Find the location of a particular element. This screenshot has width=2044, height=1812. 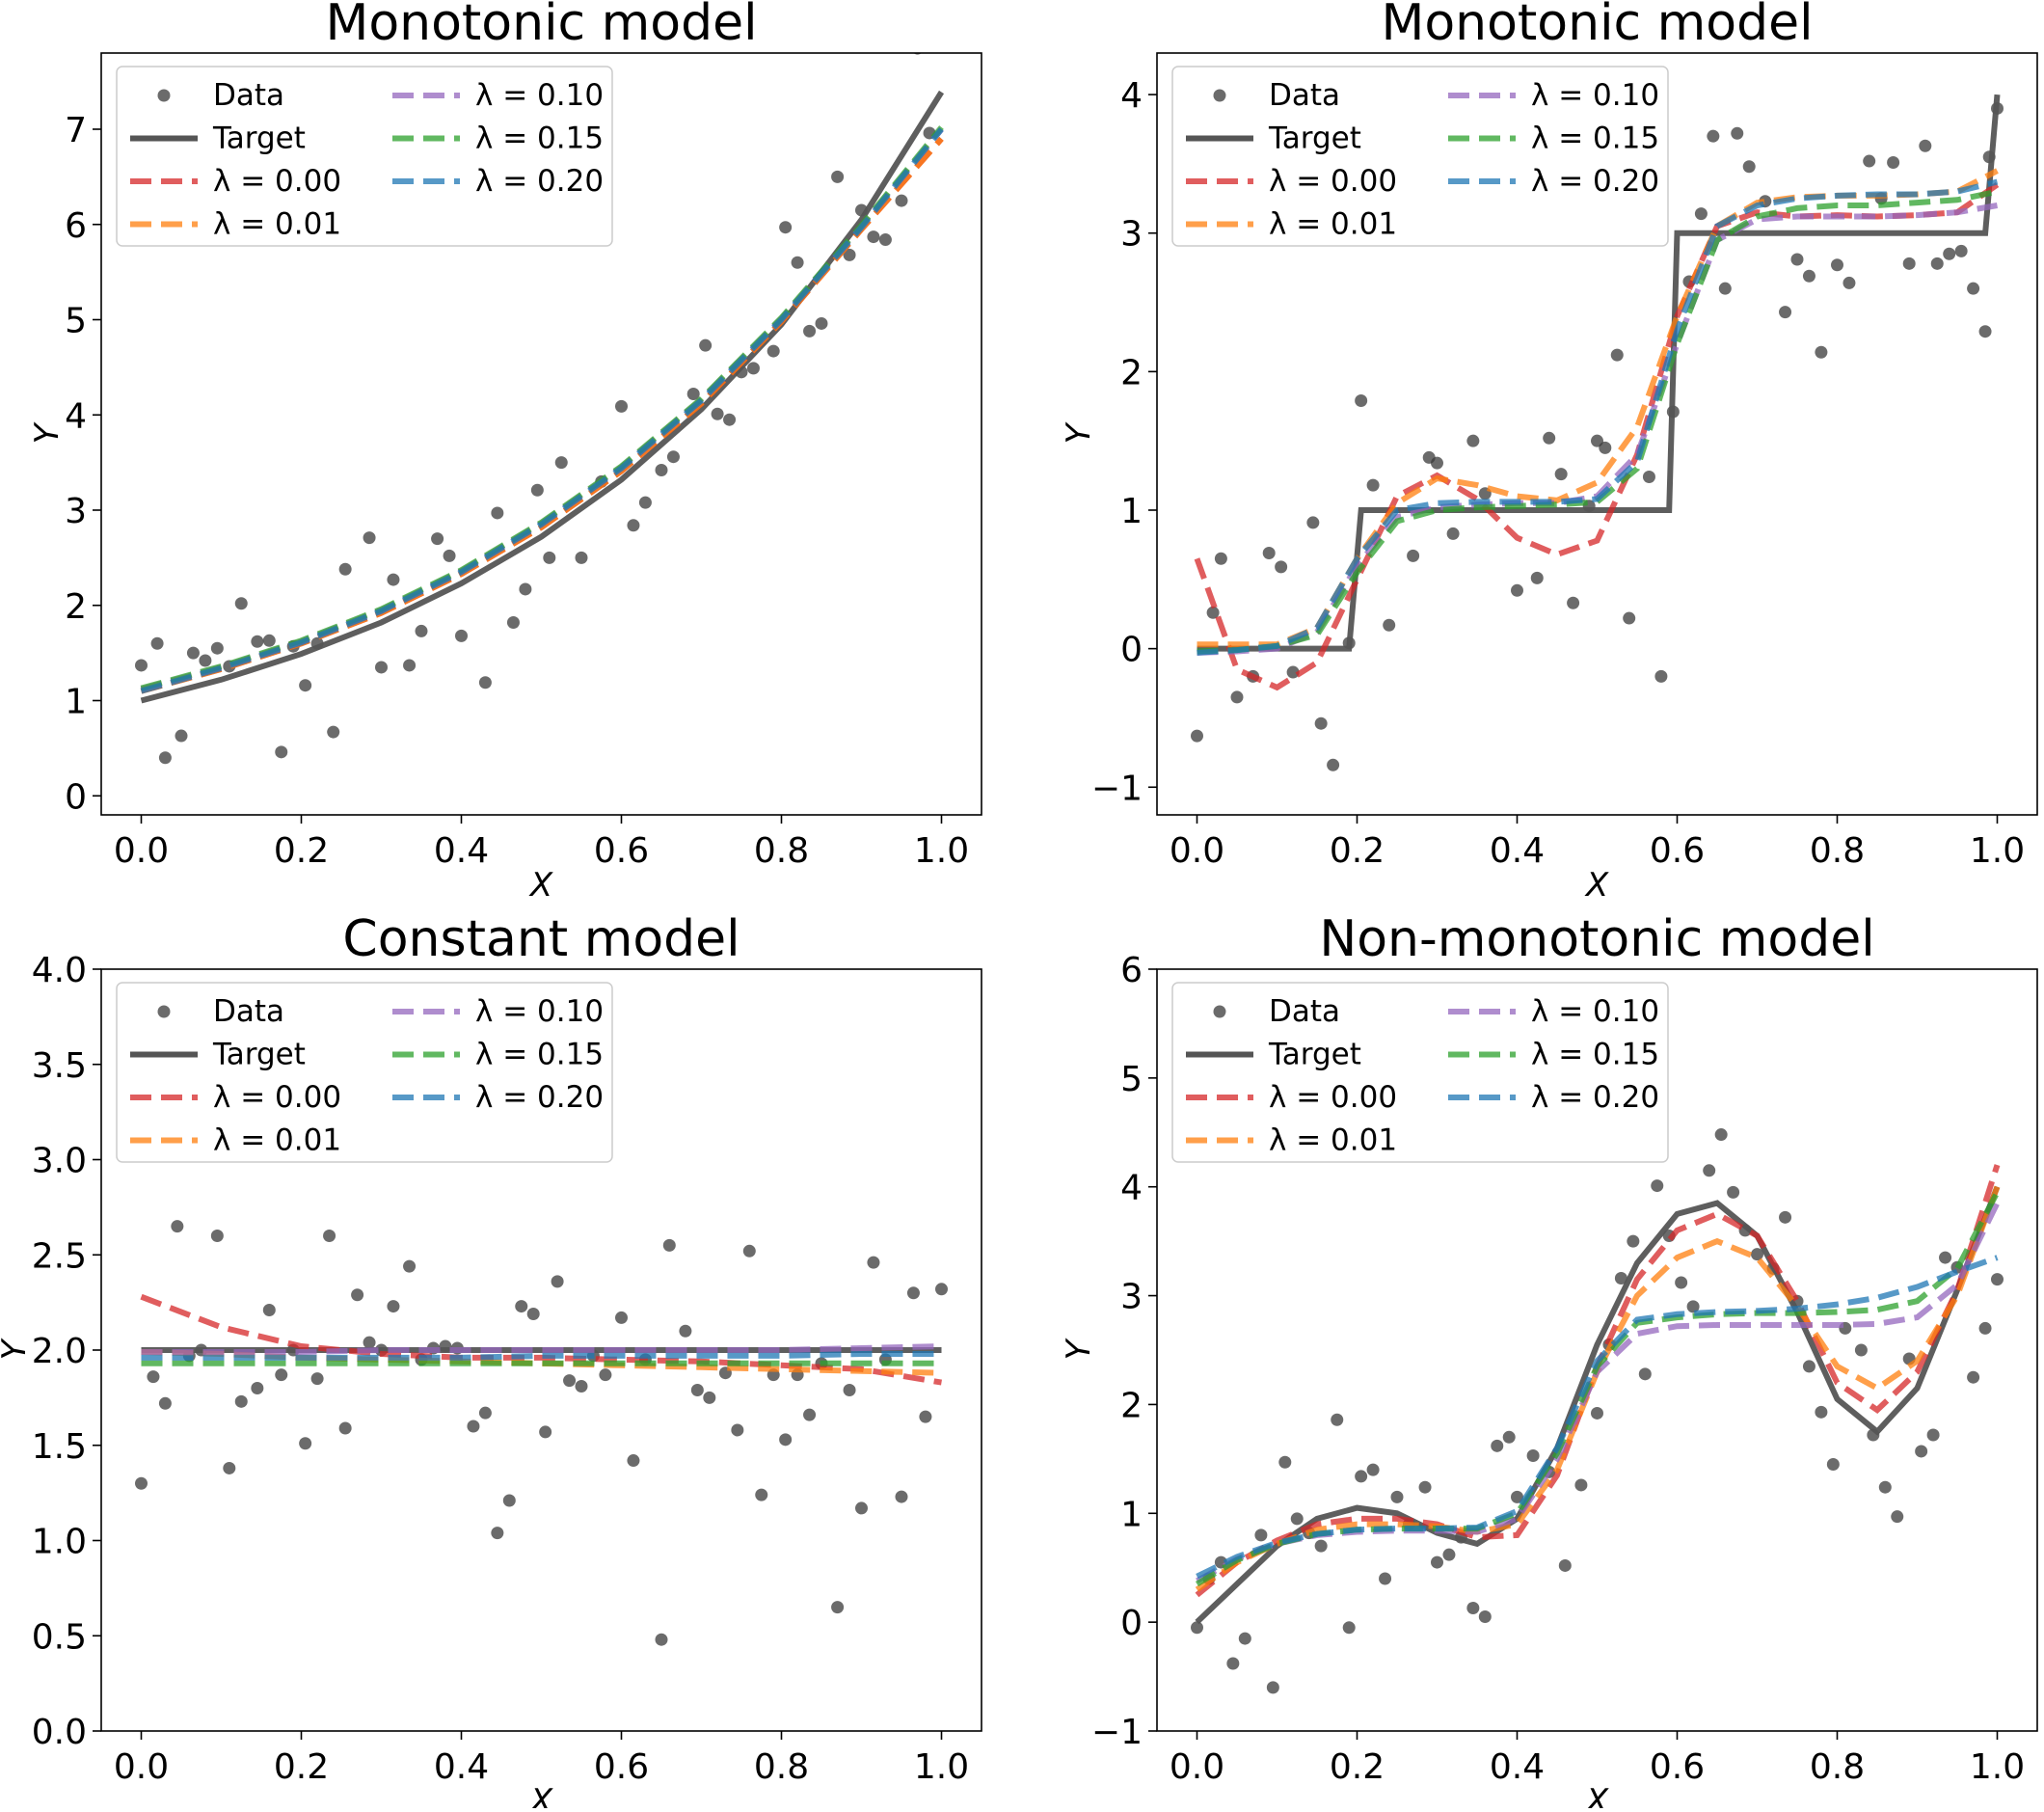

y-tick-label: 6 is located at coordinates (1131, 970).